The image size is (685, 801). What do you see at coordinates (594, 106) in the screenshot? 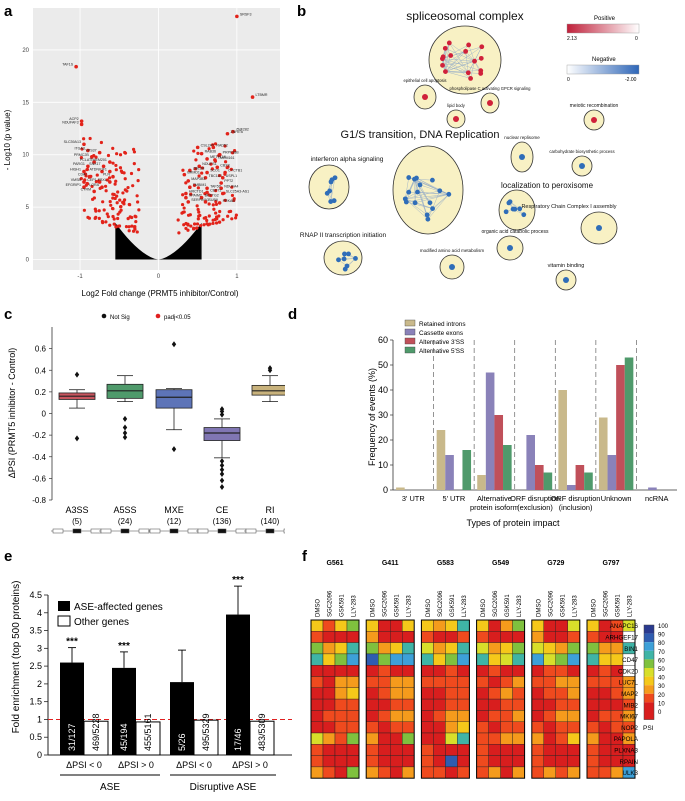
I see `cluster-label: meiotic recombination` at bounding box center [594, 106].